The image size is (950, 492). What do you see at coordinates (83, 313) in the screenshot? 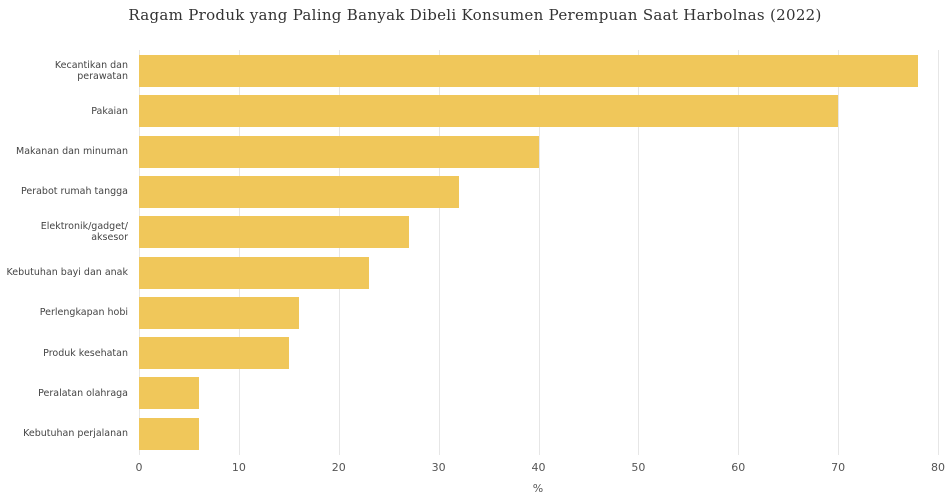
I see `y-tick-label: Perlengkapan hobi` at bounding box center [83, 313].